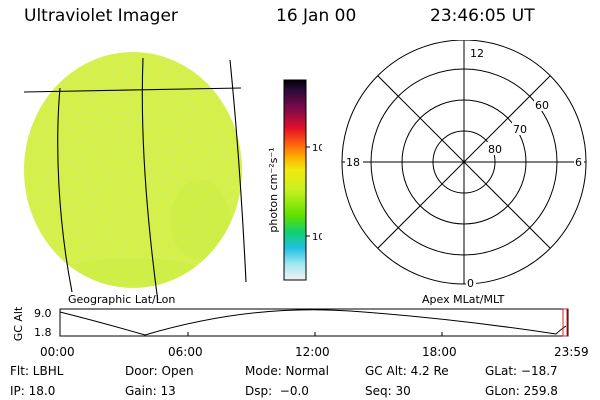 This screenshot has height=400, width=600. Describe the element at coordinates (565, 322) in the screenshot. I see `current-time-marker` at that location.